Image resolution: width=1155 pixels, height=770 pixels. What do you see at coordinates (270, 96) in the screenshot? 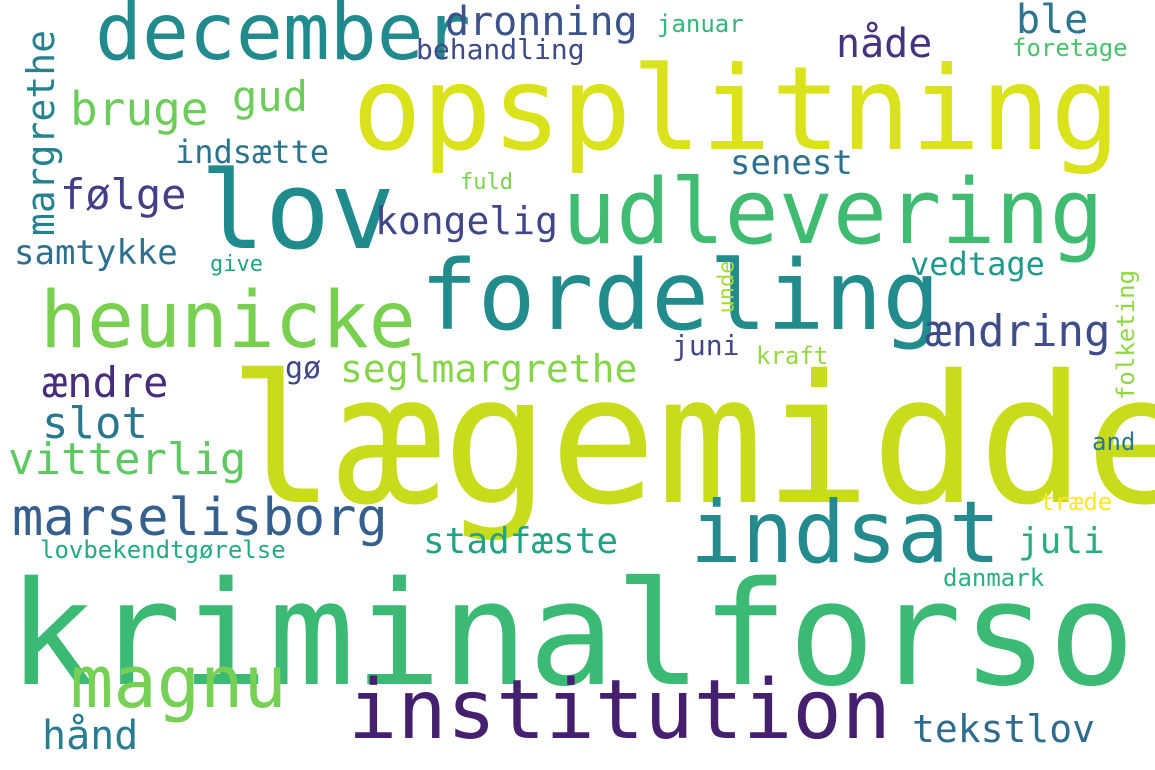
I see `word-gud: gud` at bounding box center [270, 96].